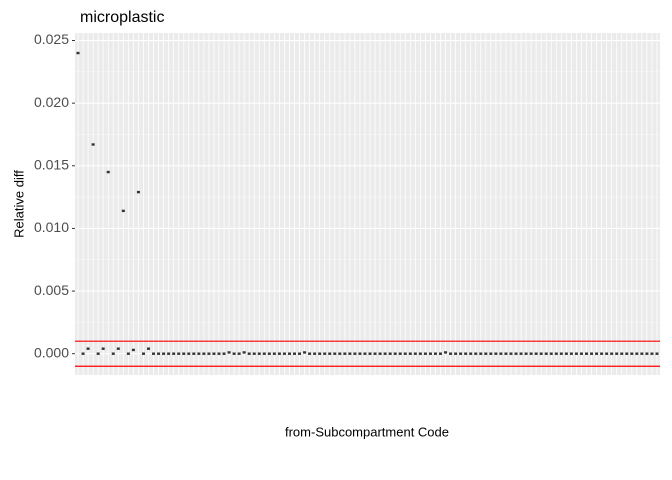 This screenshot has height=480, width=672. What do you see at coordinates (18, 204) in the screenshot?
I see `y-axis-label: Relative diff` at bounding box center [18, 204].